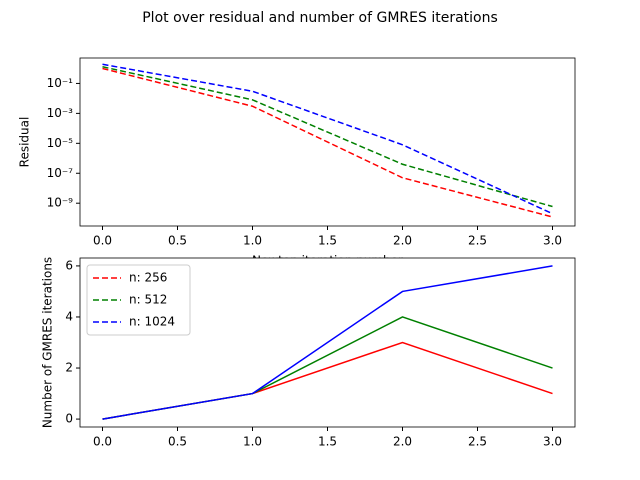 The height and width of the screenshot is (480, 640). I want to click on legend-label: n: 256, so click(148, 278).